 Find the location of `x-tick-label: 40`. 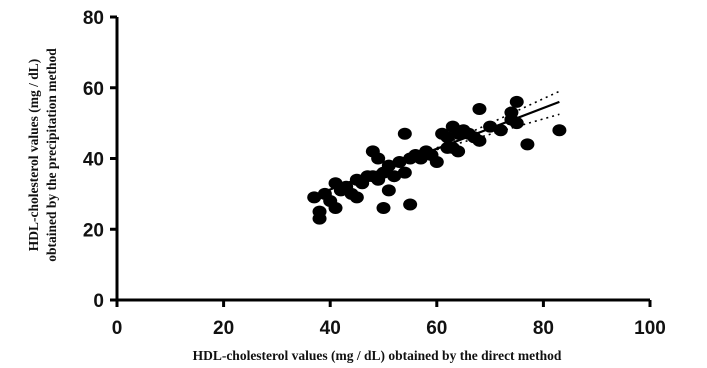

x-tick-label: 40 is located at coordinates (330, 328).